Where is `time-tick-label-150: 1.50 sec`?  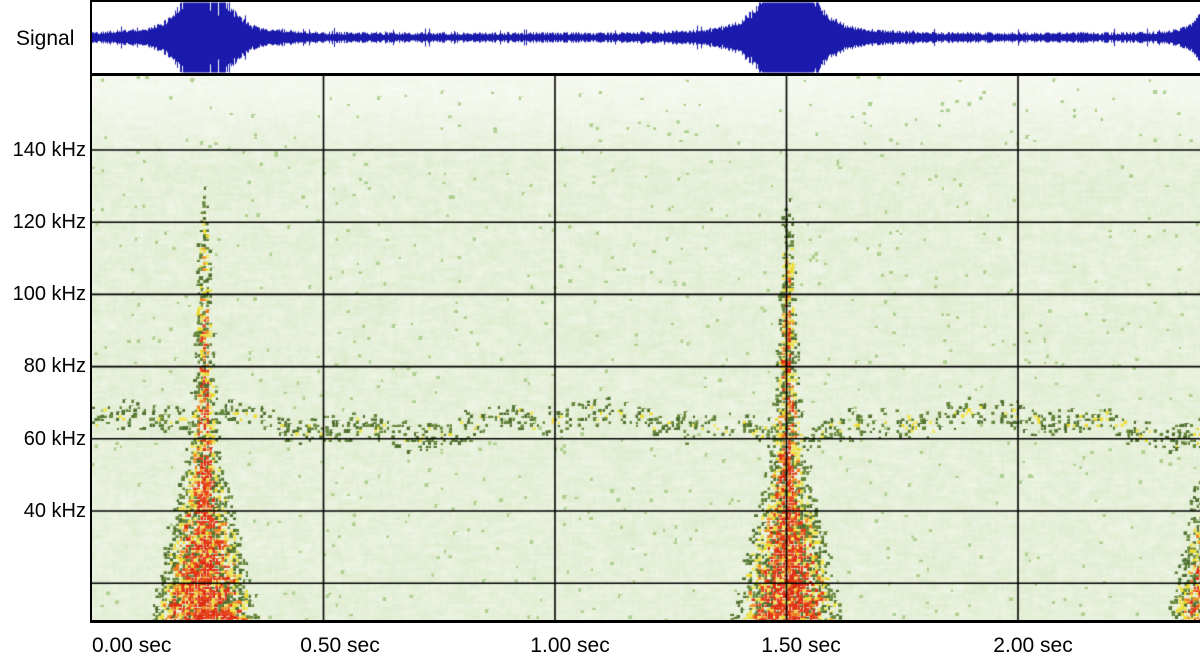
time-tick-label-150: 1.50 sec is located at coordinates (801, 645).